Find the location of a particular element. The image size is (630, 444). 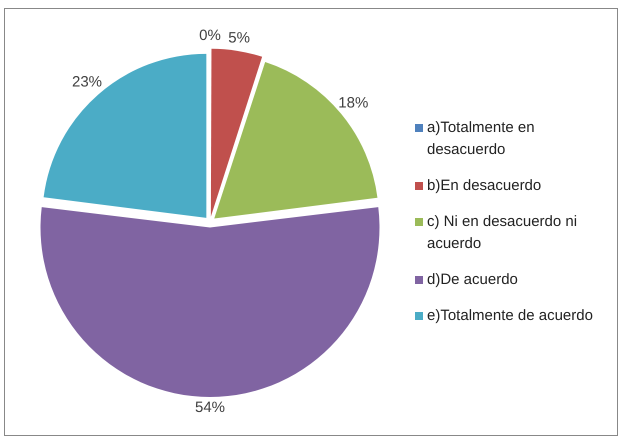

data-label: 18% is located at coordinates (353, 103).